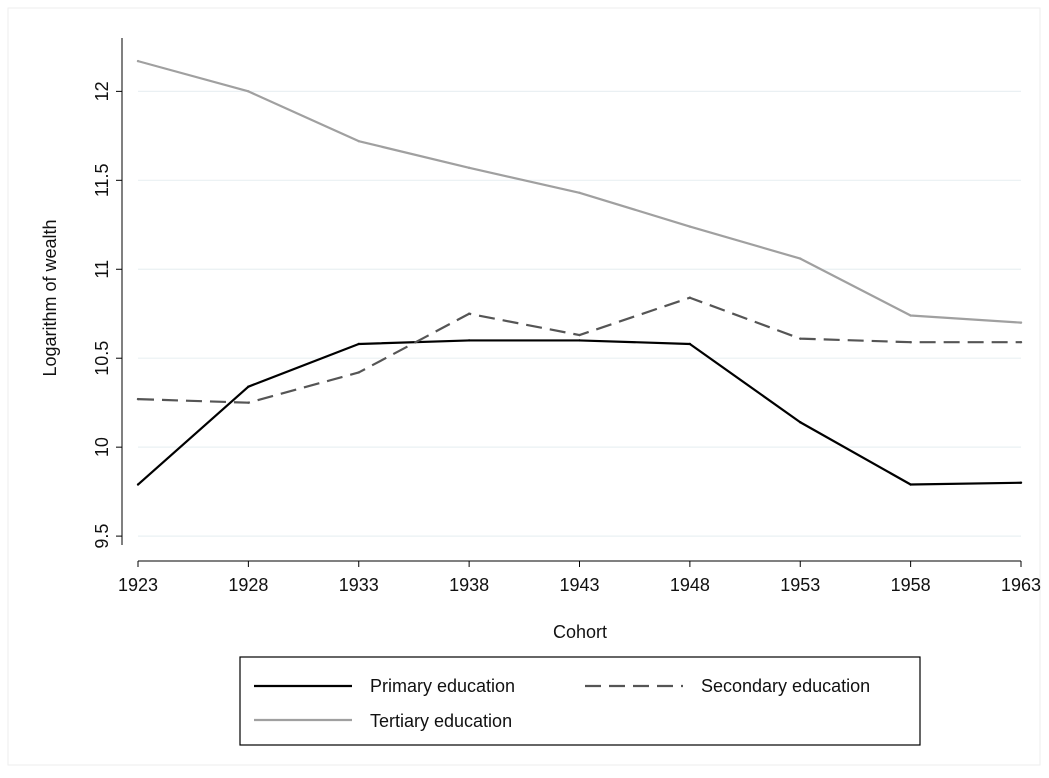 This screenshot has height=778, width=1049. I want to click on y-tick-label: 10, so click(102, 447).